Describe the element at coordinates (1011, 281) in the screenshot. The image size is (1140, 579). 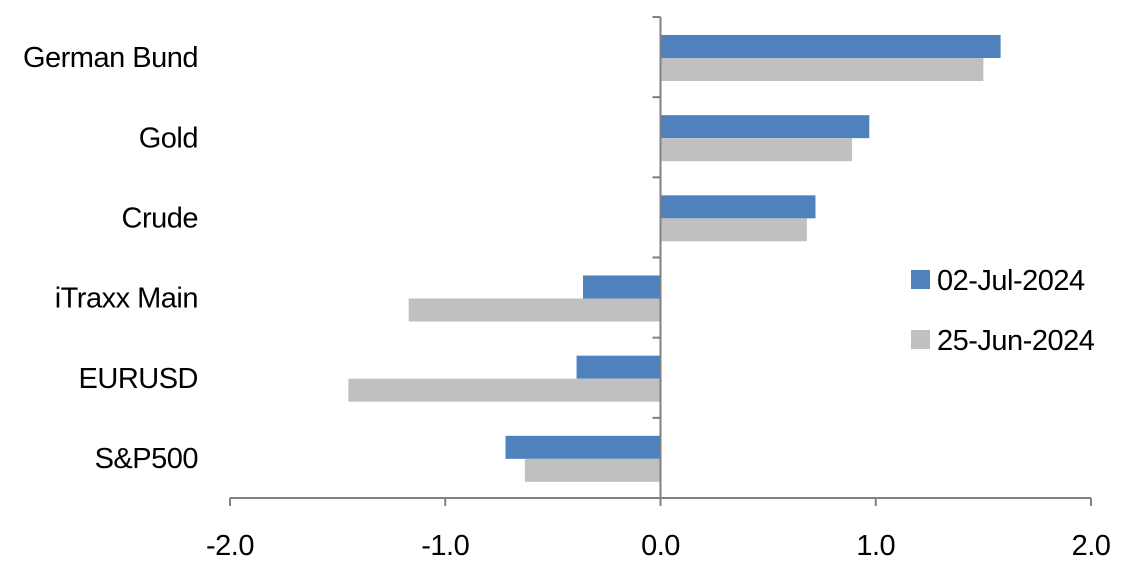
I see `legend-label: 02-Jul-2024` at that location.